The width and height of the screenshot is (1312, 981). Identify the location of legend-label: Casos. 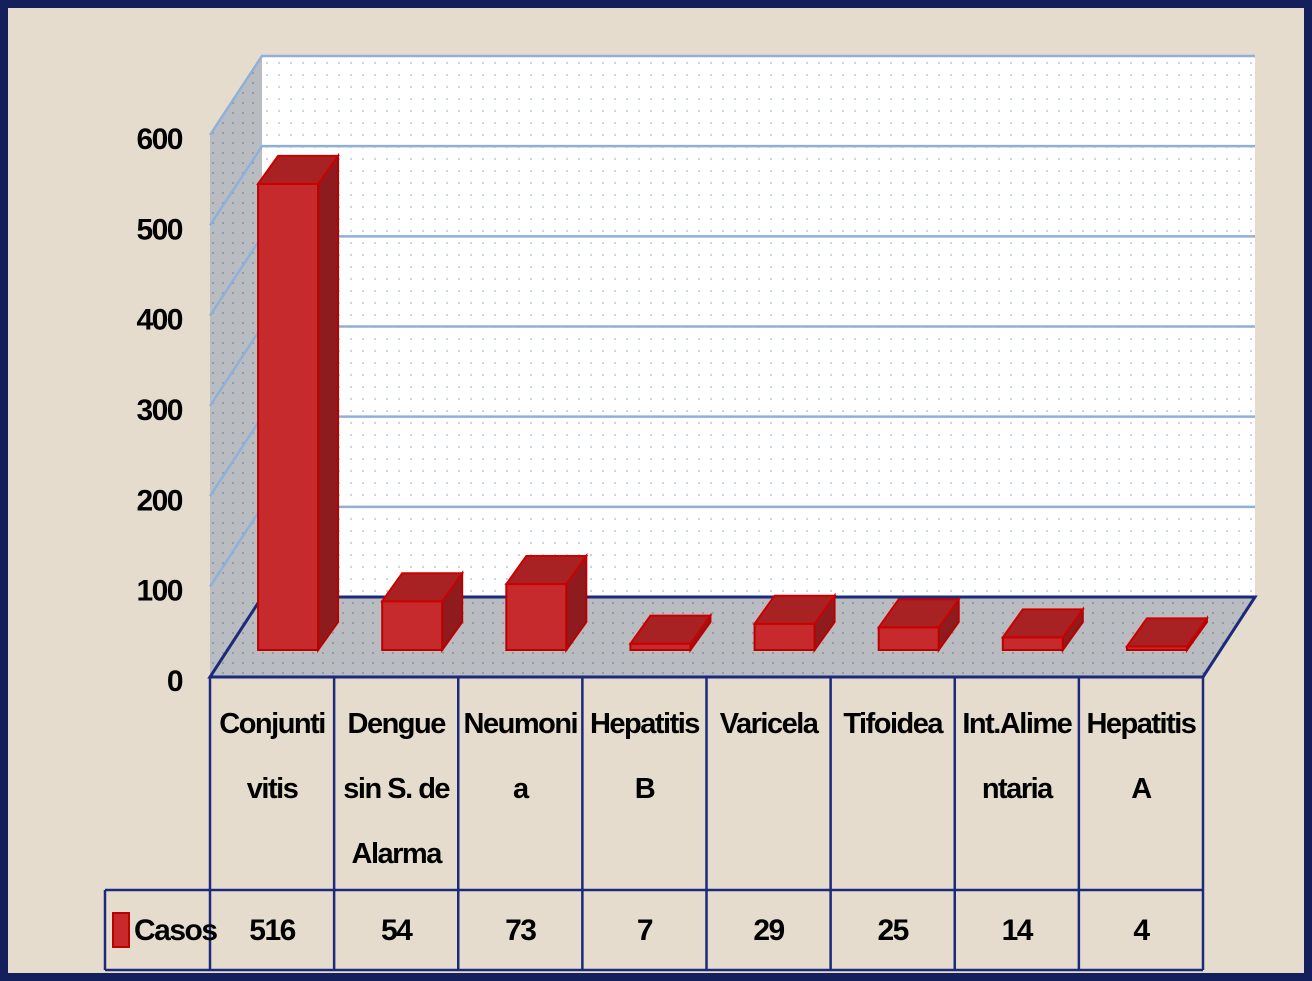
(175, 930).